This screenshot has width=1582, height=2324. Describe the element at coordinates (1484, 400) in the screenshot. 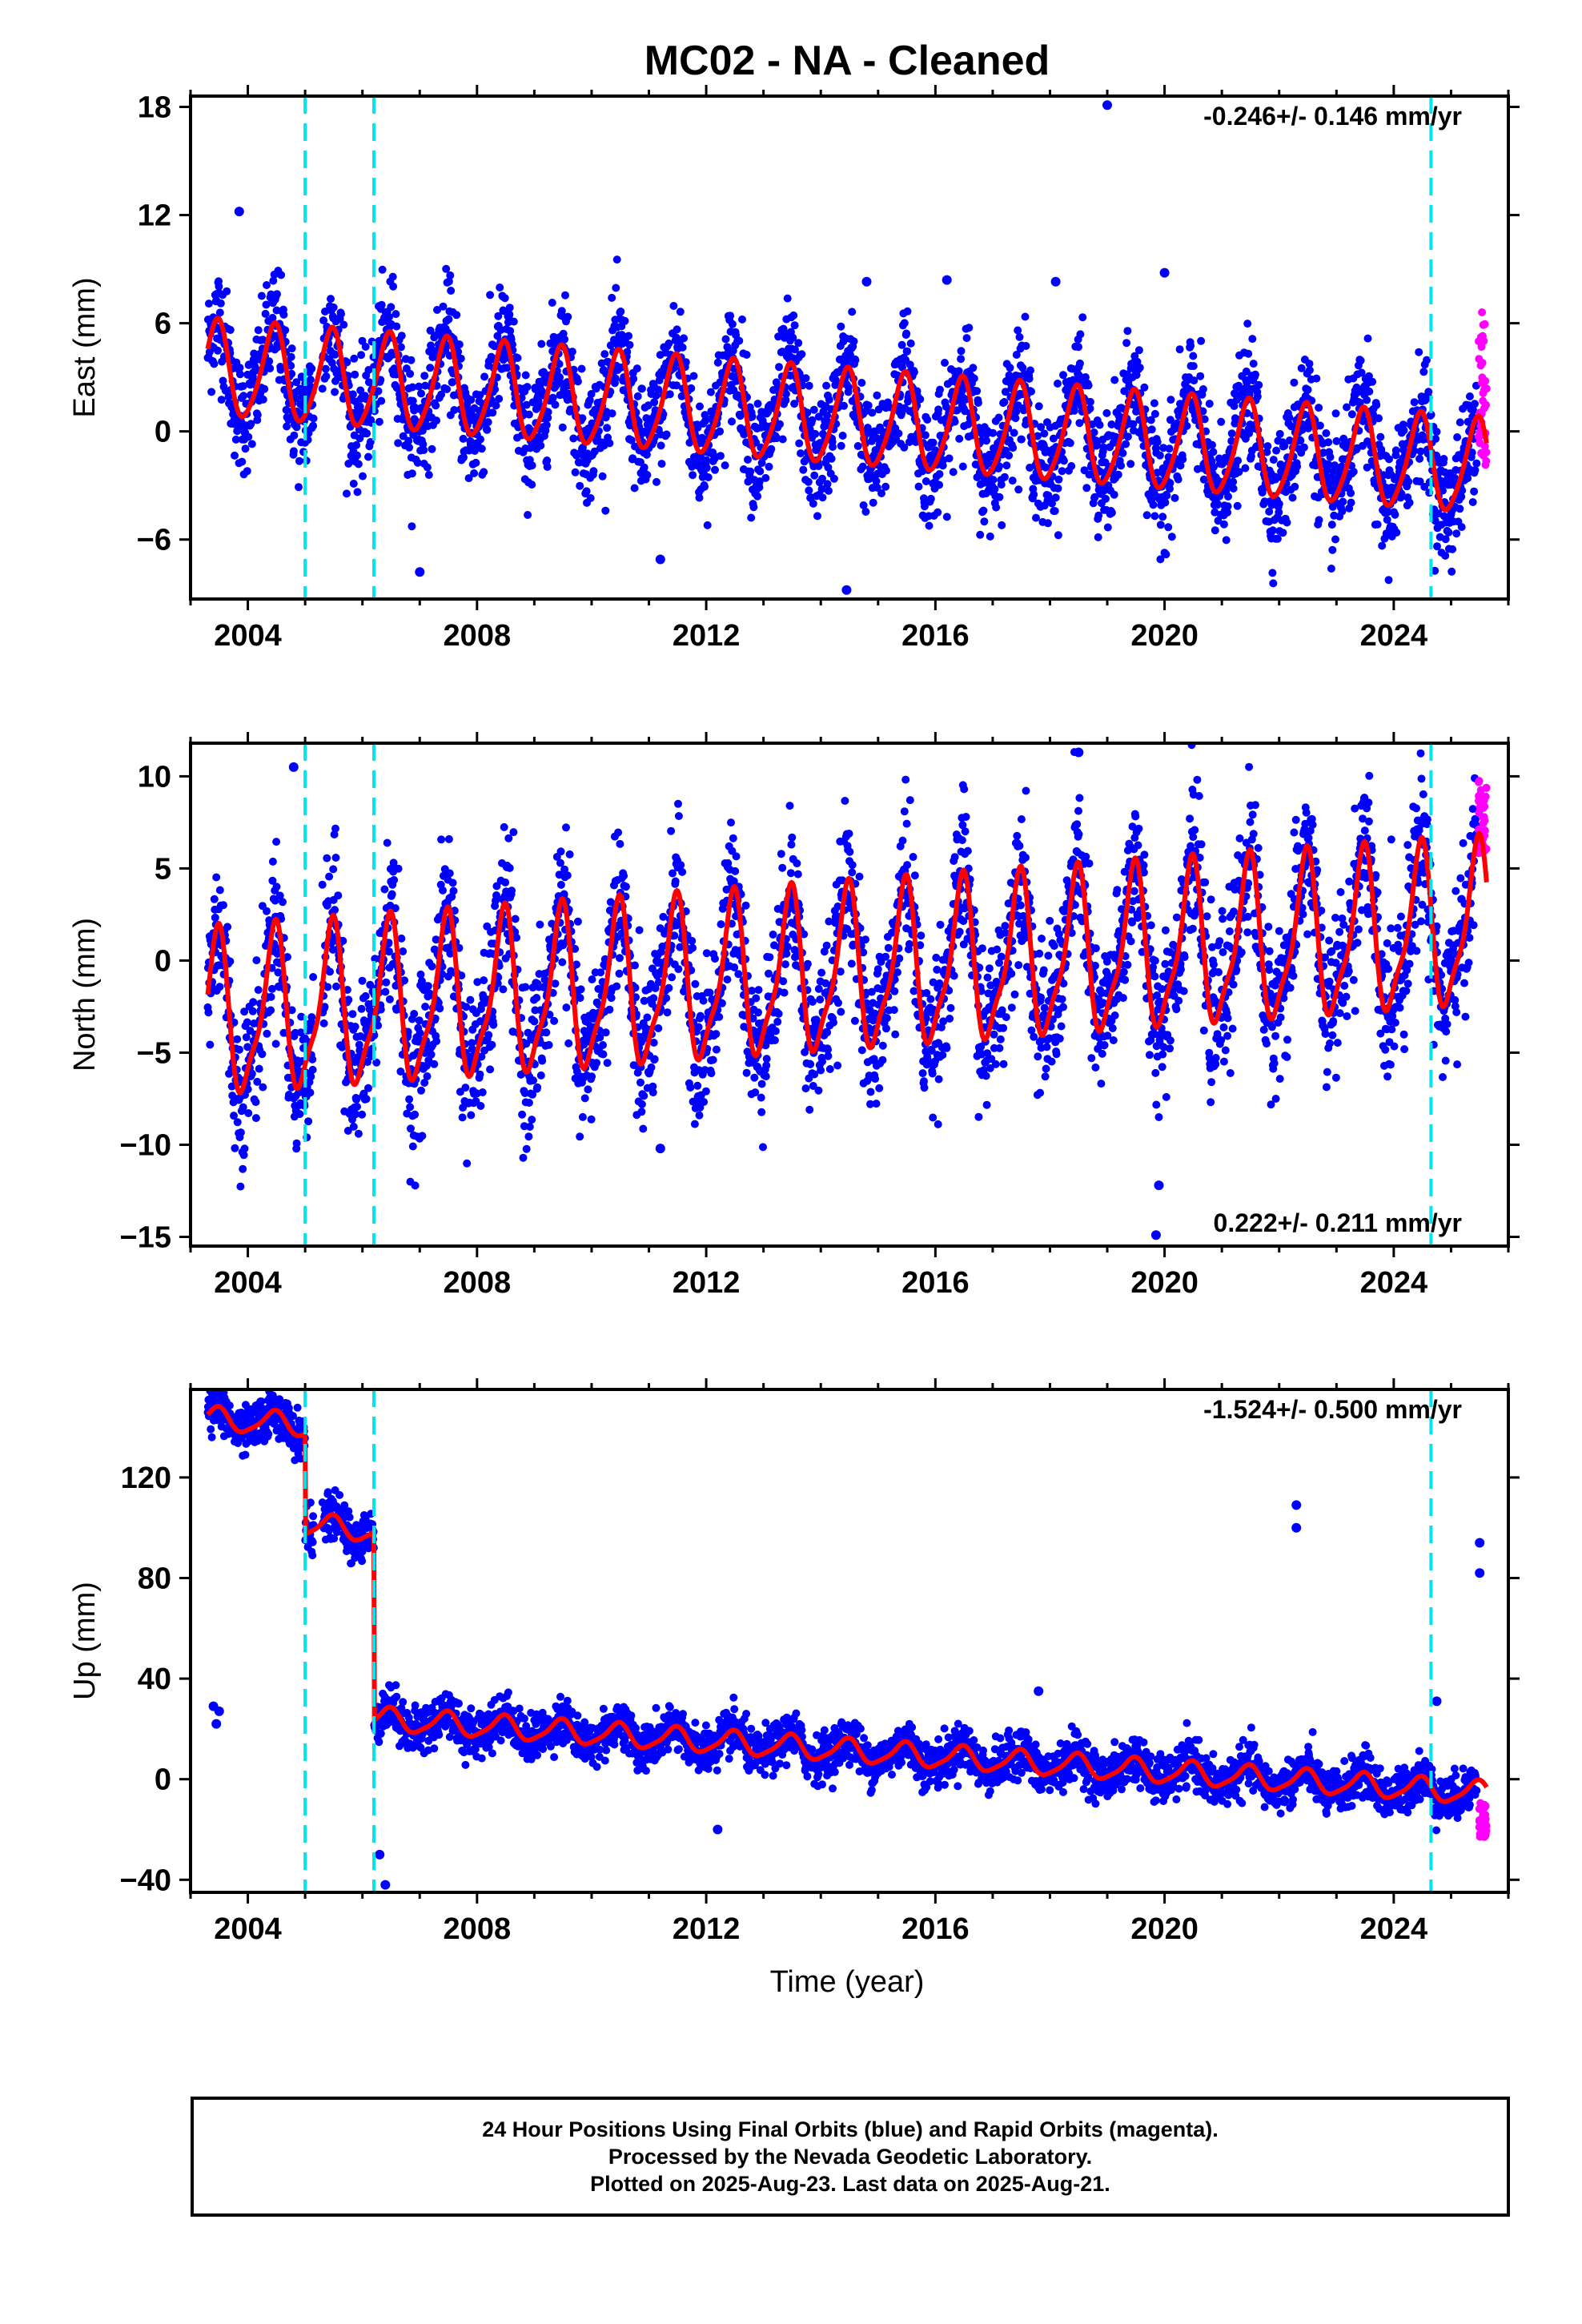

I see `rapid-point` at that location.